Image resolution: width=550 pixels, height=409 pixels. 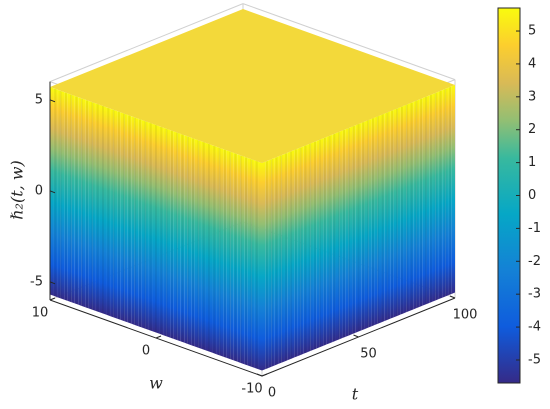 What do you see at coordinates (532, 162) in the screenshot?
I see `colorbar-tick-label: 1` at bounding box center [532, 162].